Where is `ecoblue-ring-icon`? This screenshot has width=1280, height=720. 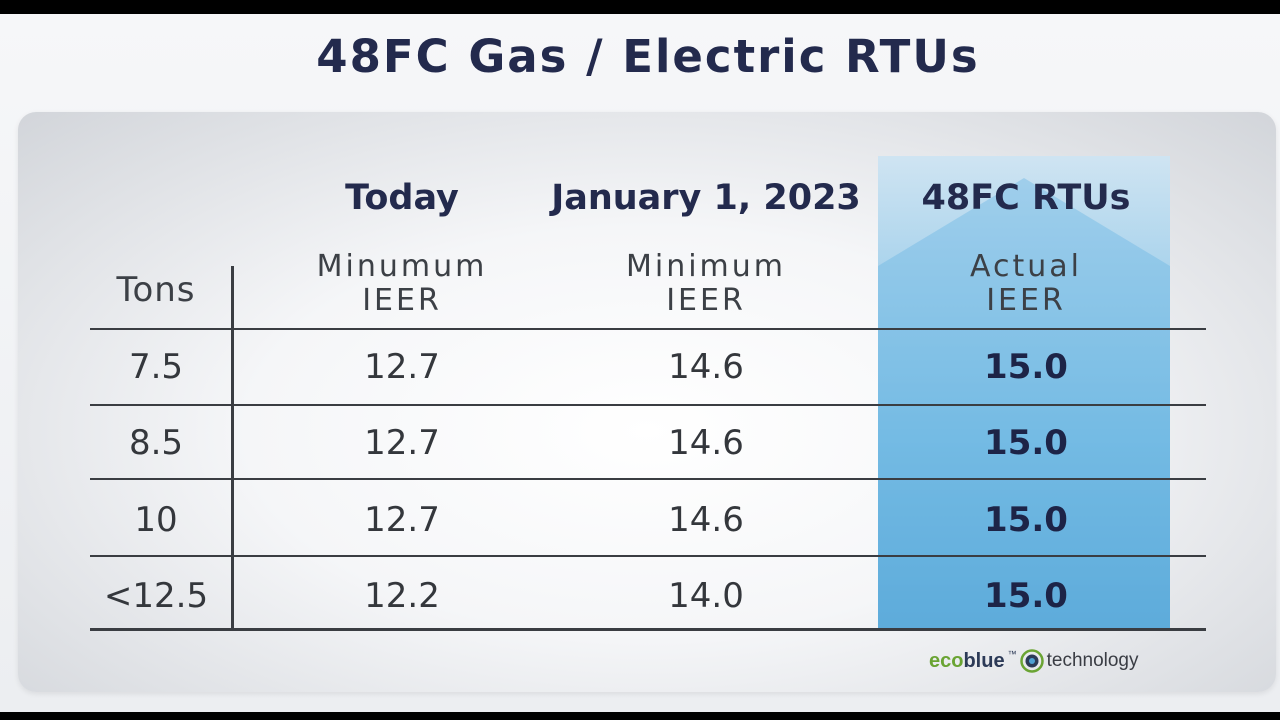
ecoblue-ring-icon is located at coordinates (1031, 661).